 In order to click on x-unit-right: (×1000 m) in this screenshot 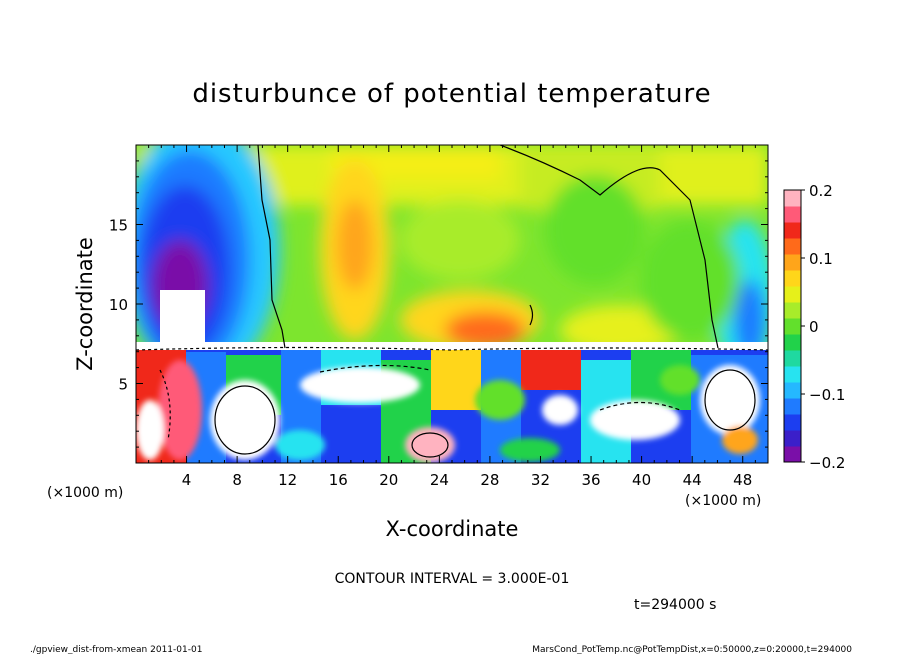, I will do `click(723, 501)`.